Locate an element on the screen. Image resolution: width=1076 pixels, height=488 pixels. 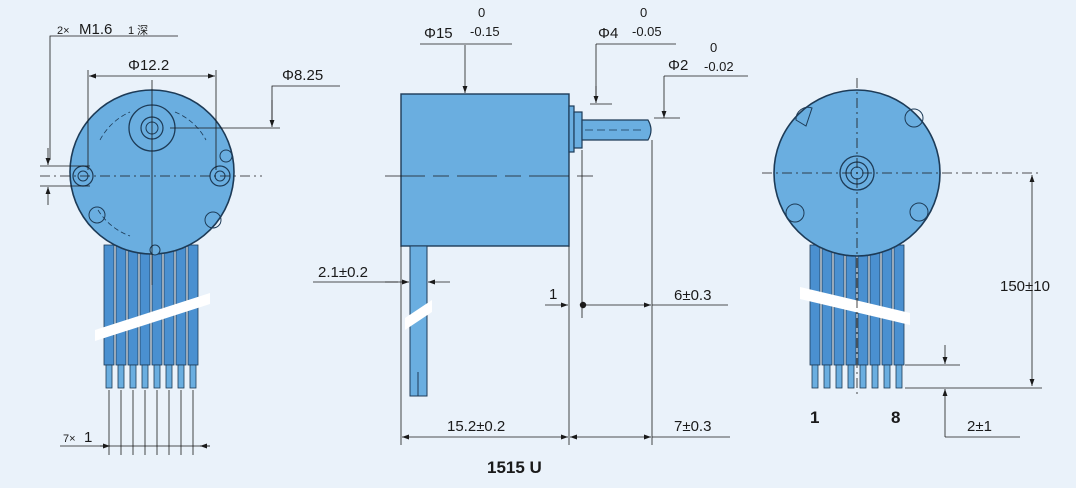
shaft-length-label: 7±0.3 is located at coordinates (692, 426).